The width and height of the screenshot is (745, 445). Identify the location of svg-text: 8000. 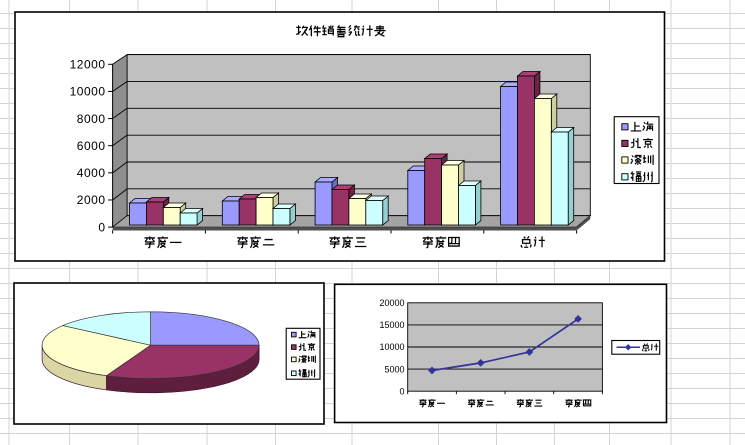
(91, 119).